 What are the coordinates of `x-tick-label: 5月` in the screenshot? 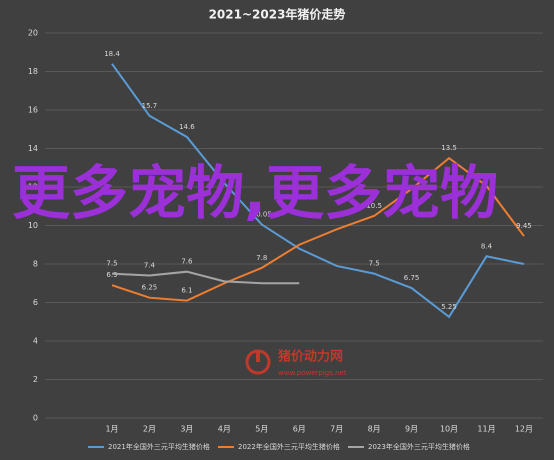 It's located at (261, 429).